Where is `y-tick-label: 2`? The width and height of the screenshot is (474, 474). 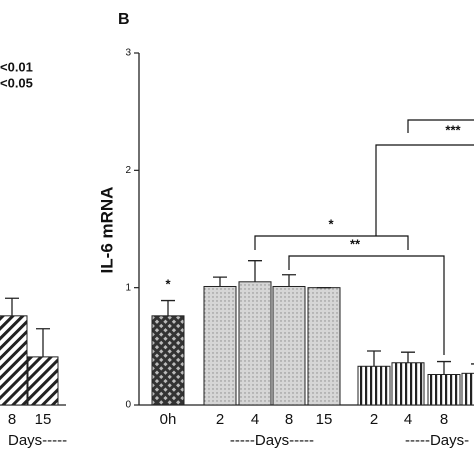
y-tick-label: 2 is located at coordinates (128, 170).